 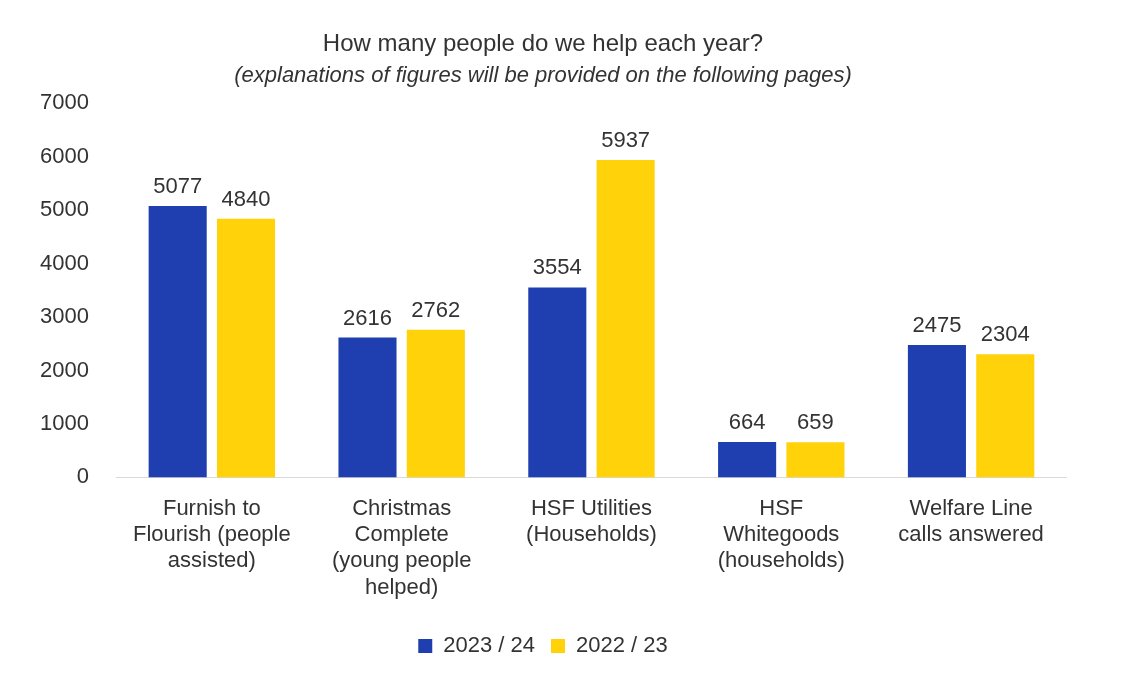 What do you see at coordinates (971, 520) in the screenshot?
I see `x-tick-label: Welfare Line calls answered` at bounding box center [971, 520].